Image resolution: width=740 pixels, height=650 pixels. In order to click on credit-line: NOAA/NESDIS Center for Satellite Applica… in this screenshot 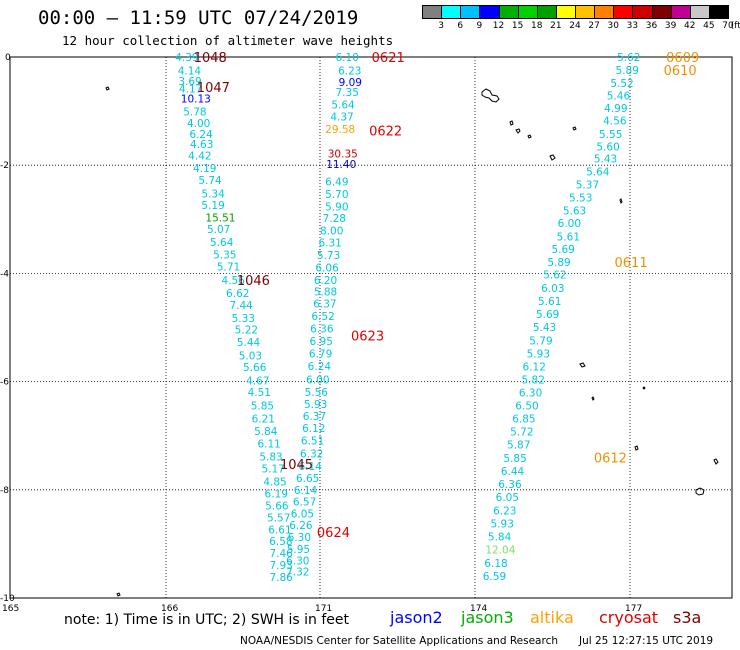, I will do `click(399, 641)`.